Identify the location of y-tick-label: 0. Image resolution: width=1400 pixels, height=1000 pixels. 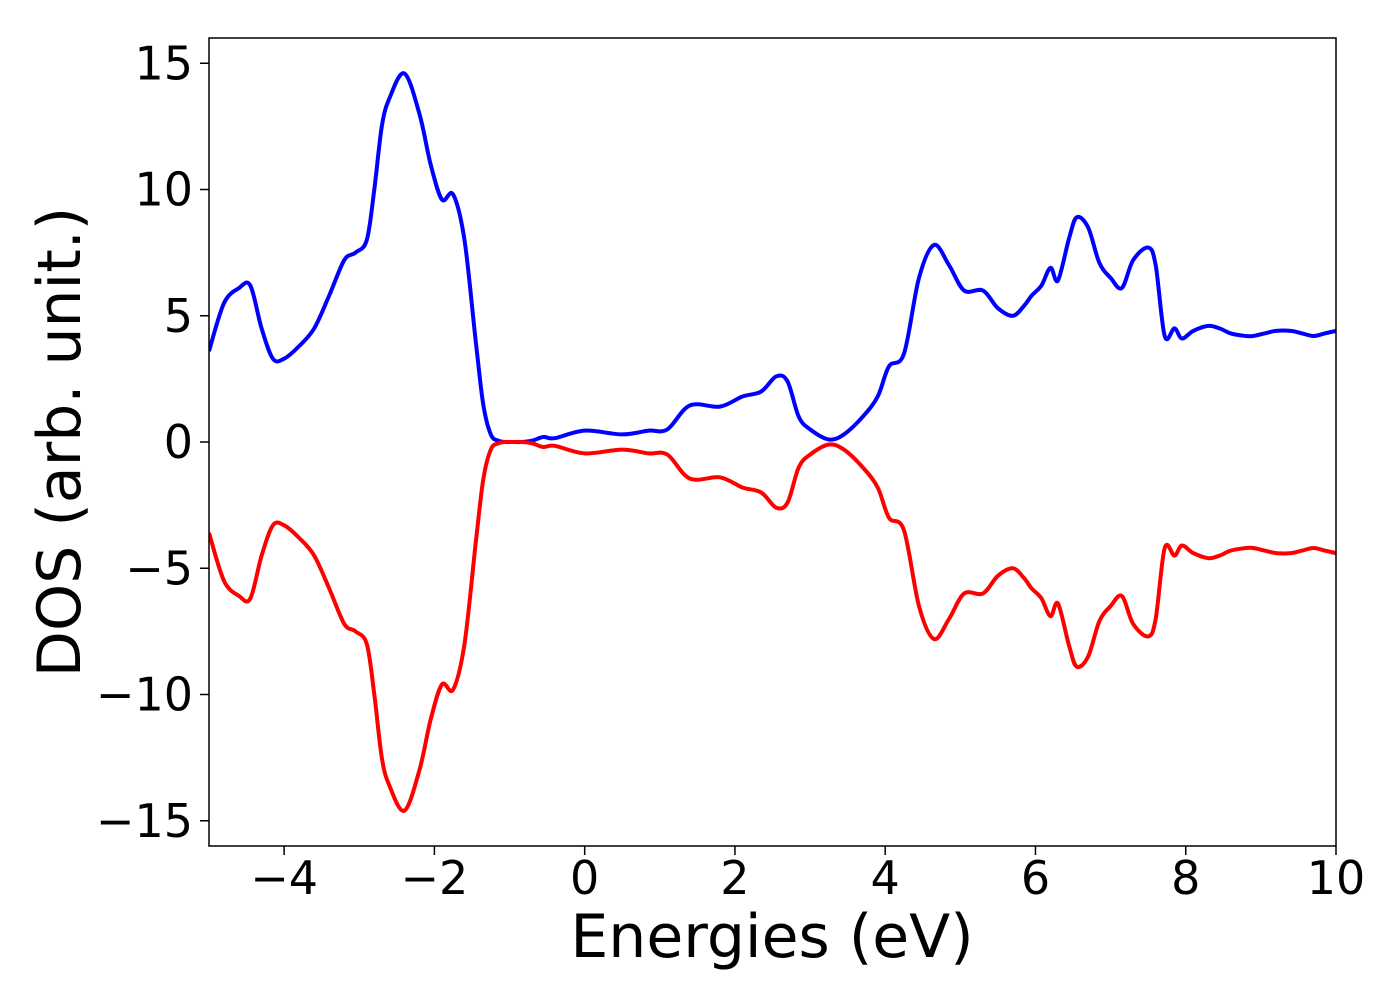
(178, 442).